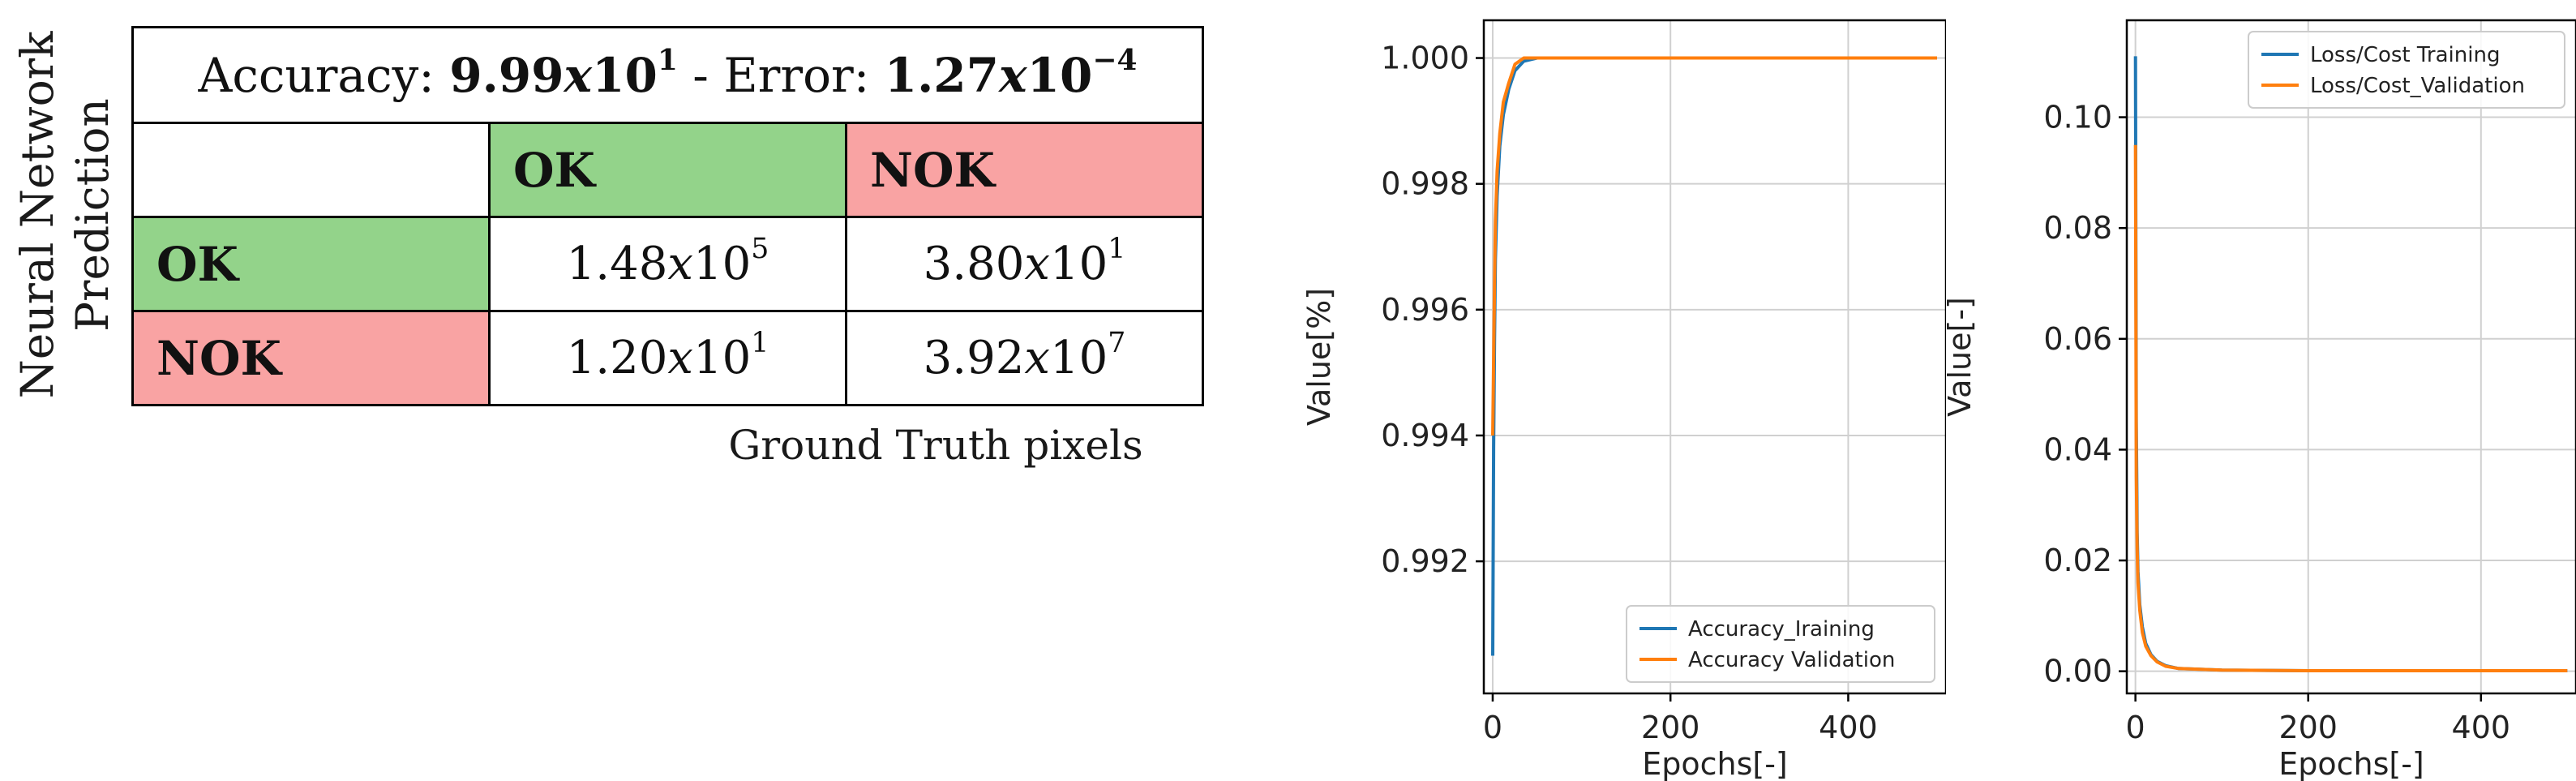 This screenshot has width=2576, height=781. What do you see at coordinates (1425, 310) in the screenshot?
I see `y-tick-label: 0.996` at bounding box center [1425, 310].